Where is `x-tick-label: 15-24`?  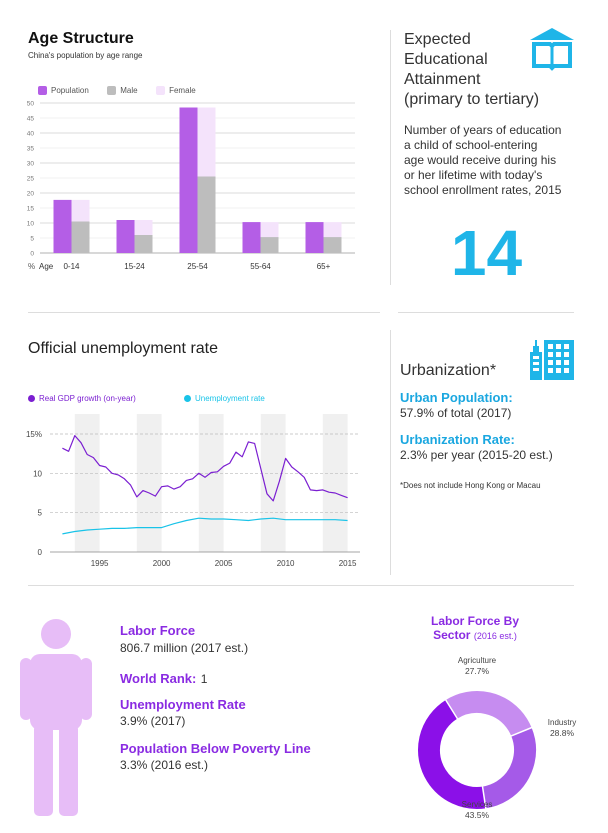
x-tick-label: 15-24 is located at coordinates (134, 266).